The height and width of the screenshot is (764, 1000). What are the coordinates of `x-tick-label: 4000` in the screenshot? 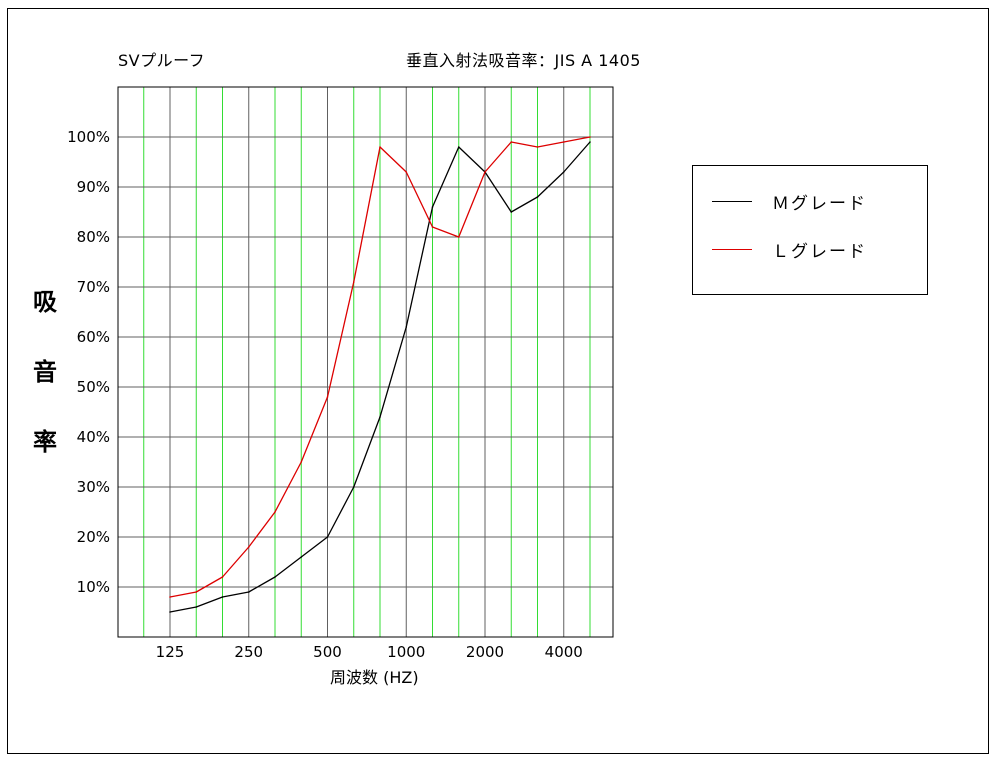 It's located at (564, 652).